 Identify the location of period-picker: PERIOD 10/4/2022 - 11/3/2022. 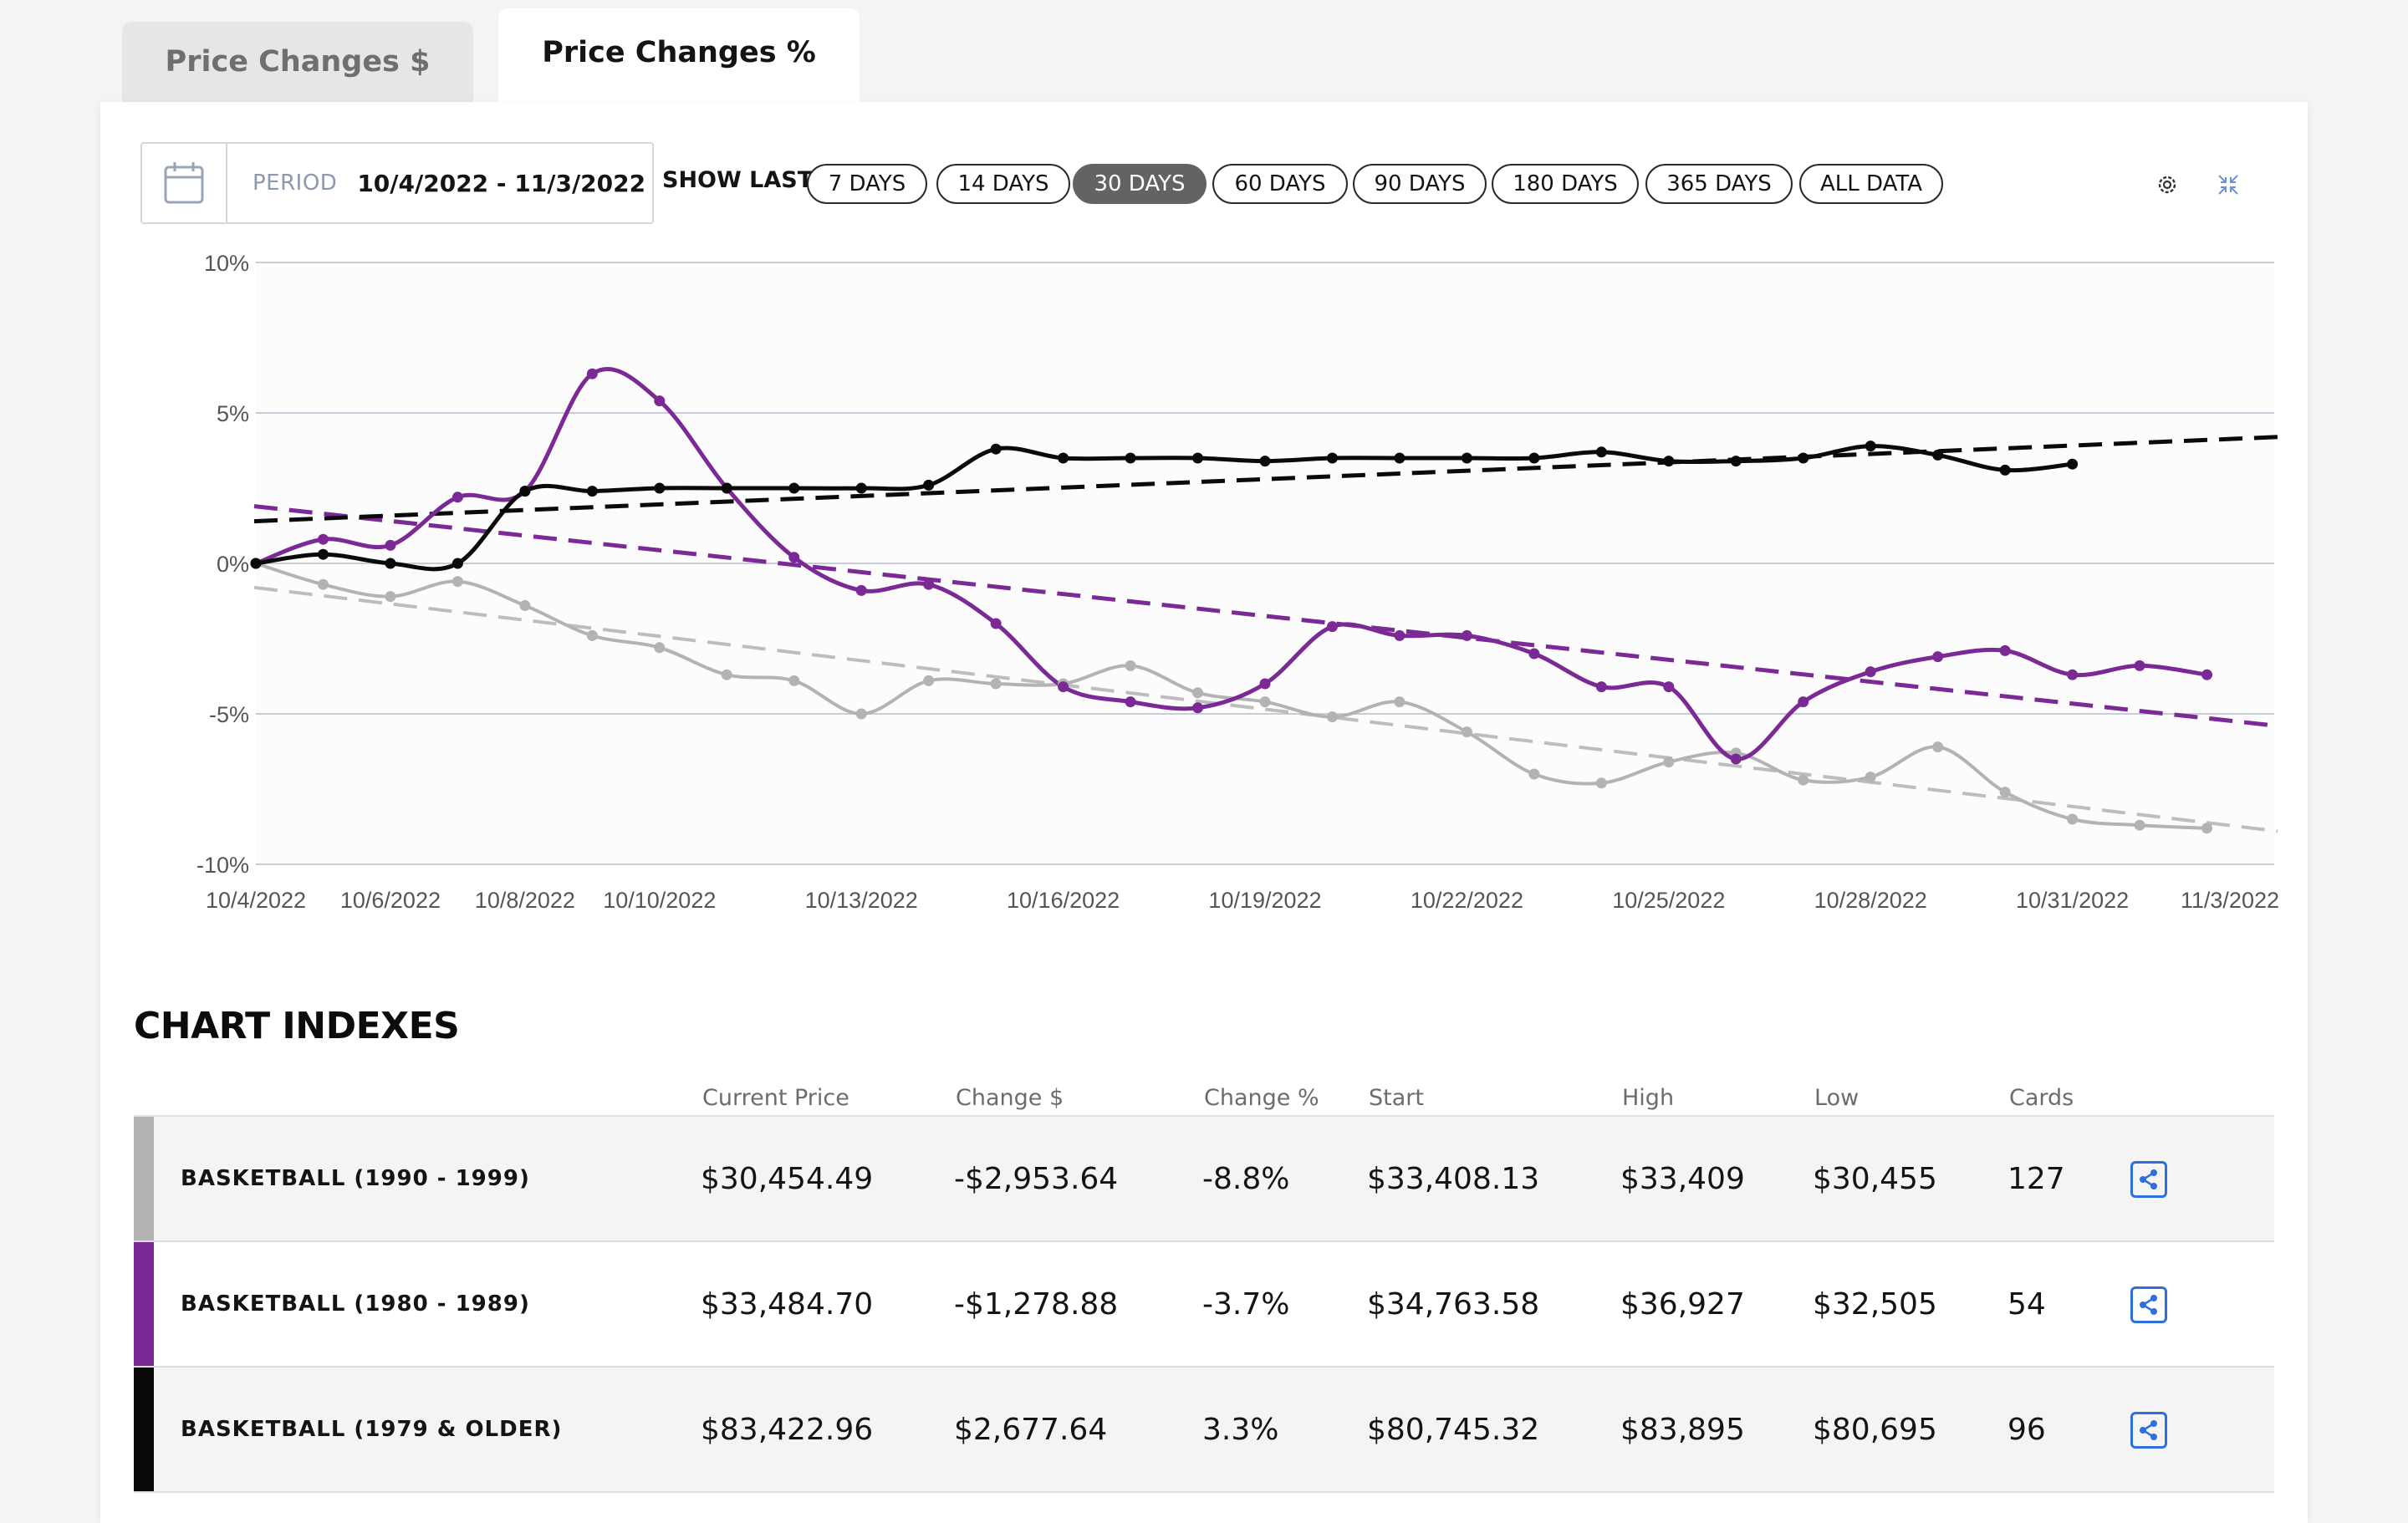
(397, 183).